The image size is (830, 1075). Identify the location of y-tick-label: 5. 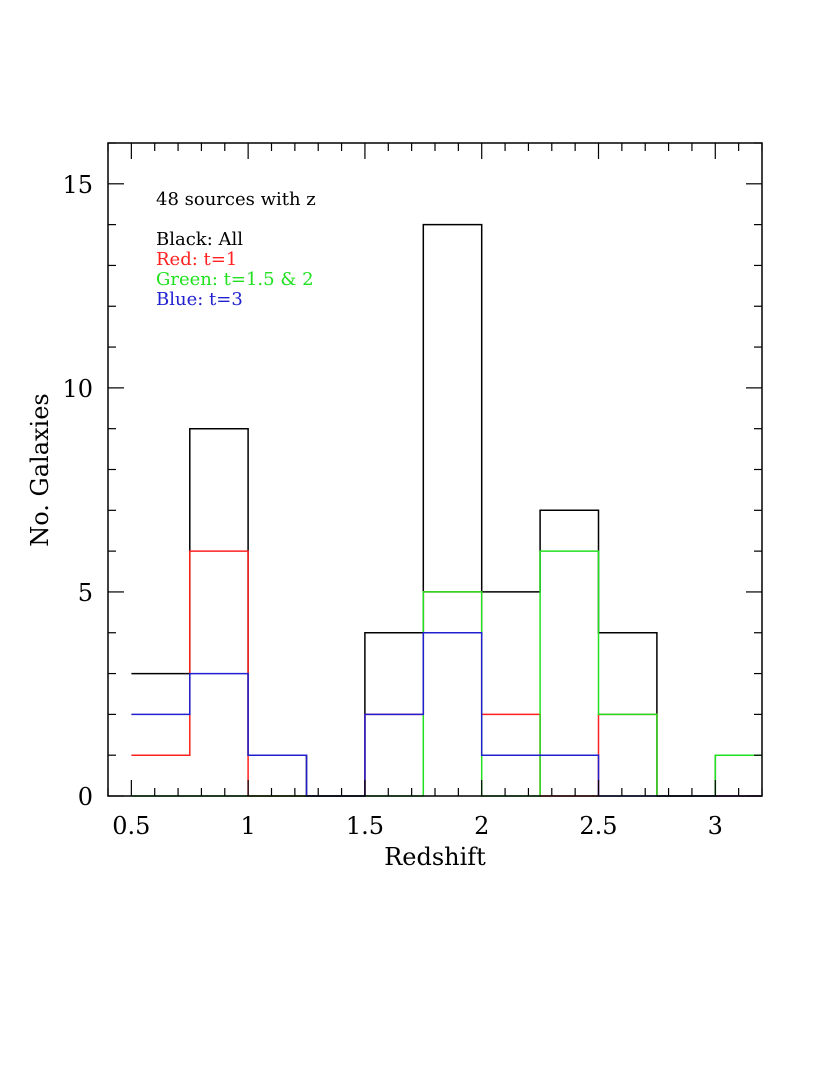
(85, 593).